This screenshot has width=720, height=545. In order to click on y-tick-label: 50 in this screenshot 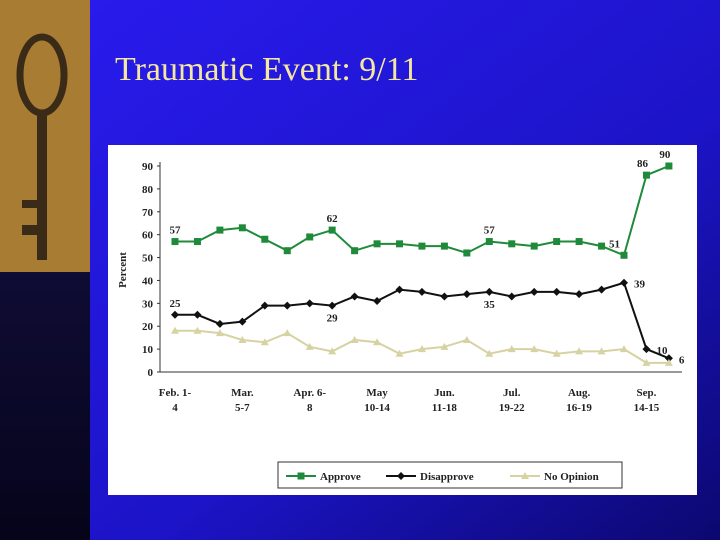, I will do `click(148, 259)`.